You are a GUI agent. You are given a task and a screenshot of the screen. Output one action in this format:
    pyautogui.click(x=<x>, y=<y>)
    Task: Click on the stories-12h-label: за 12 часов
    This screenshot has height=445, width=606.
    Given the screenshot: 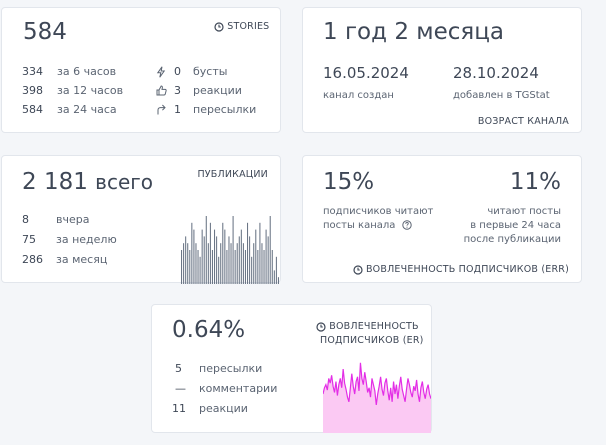 What is the action you would take?
    pyautogui.click(x=90, y=90)
    